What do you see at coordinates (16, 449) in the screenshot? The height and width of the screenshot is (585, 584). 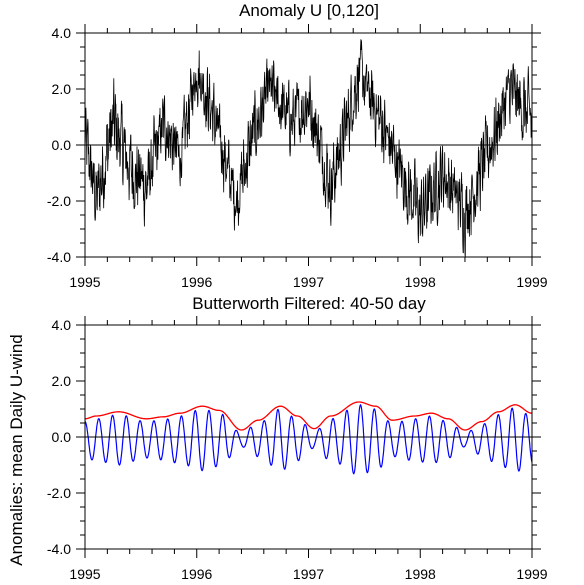 I see `shared-y-axis-label: Anomalies: mean Daily U-wind` at bounding box center [16, 449].